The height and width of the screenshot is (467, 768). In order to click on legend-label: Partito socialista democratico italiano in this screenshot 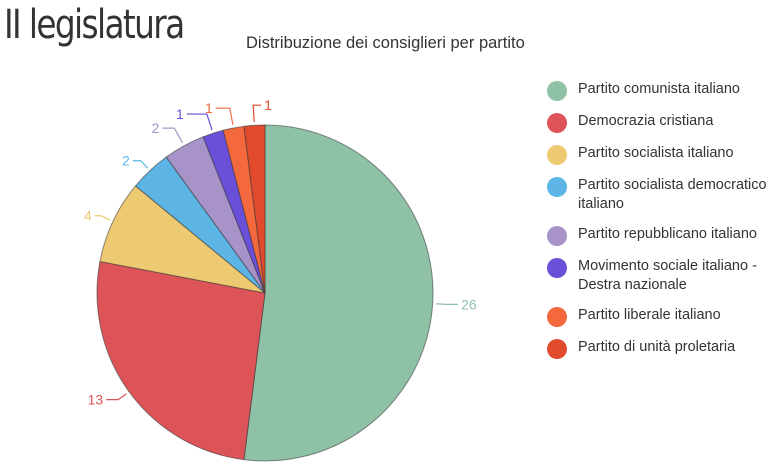, I will do `click(672, 194)`.